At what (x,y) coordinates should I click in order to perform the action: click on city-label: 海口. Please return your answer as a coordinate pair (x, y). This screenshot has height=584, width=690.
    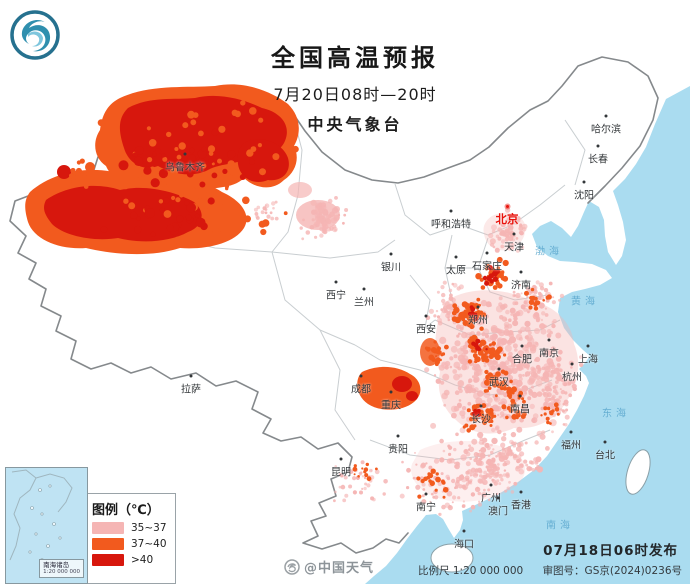
    Looking at the image, I should click on (464, 540).